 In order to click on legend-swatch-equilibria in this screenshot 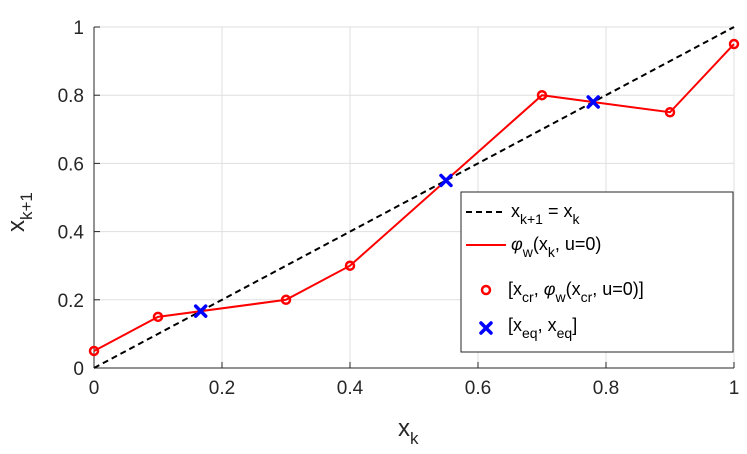, I will do `click(486, 328)`.